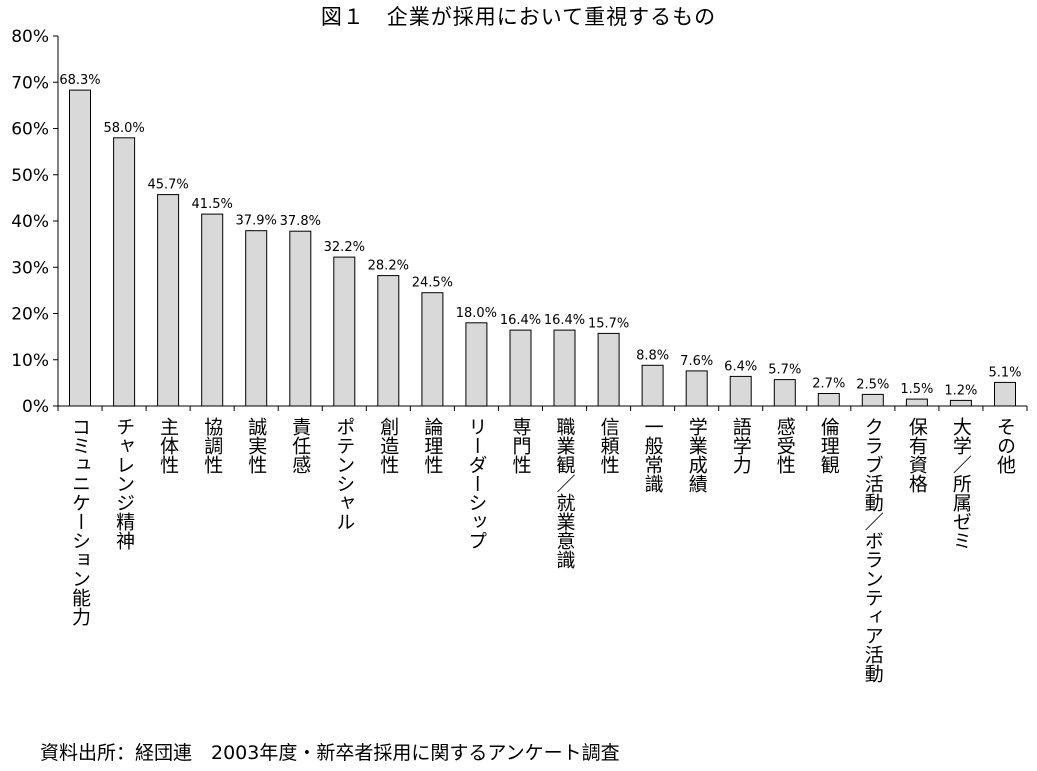  Describe the element at coordinates (785, 445) in the screenshot. I see `category-label: 感受性` at that location.